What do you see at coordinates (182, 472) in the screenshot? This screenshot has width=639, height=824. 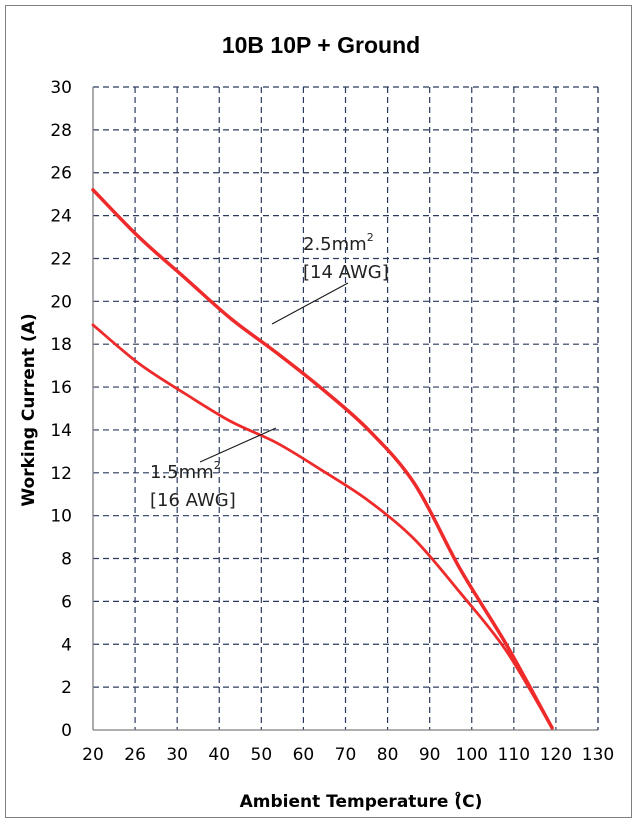 I see `annotation-size-1: 1.5mm` at bounding box center [182, 472].